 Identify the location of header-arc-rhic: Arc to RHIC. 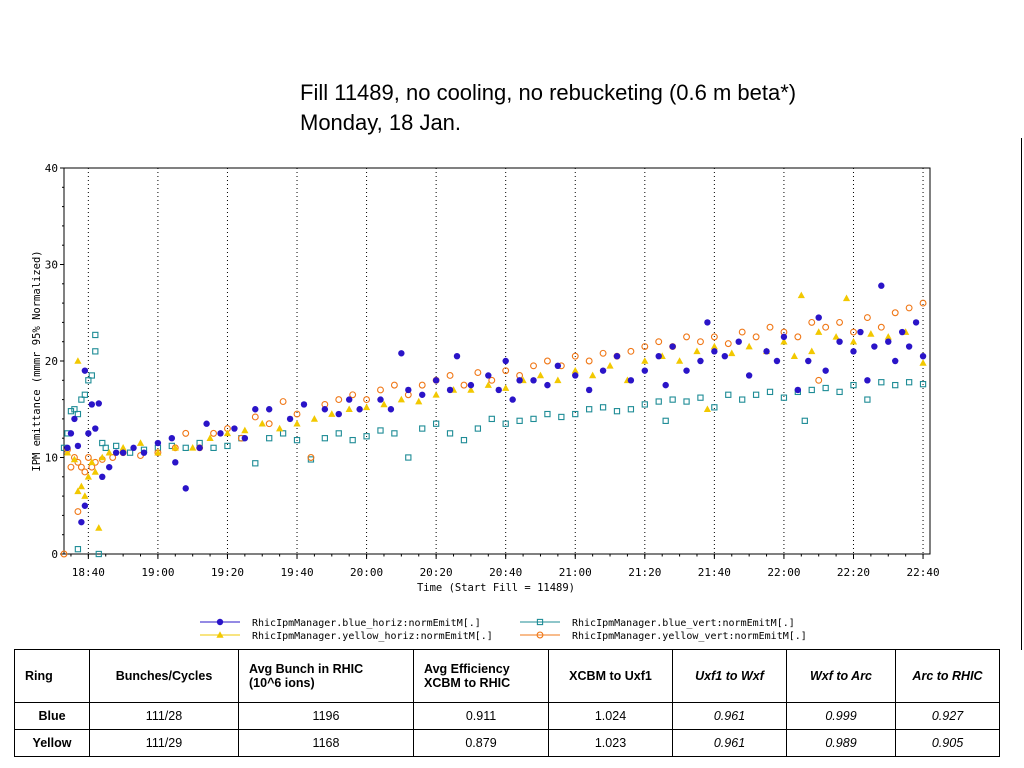
(947, 676).